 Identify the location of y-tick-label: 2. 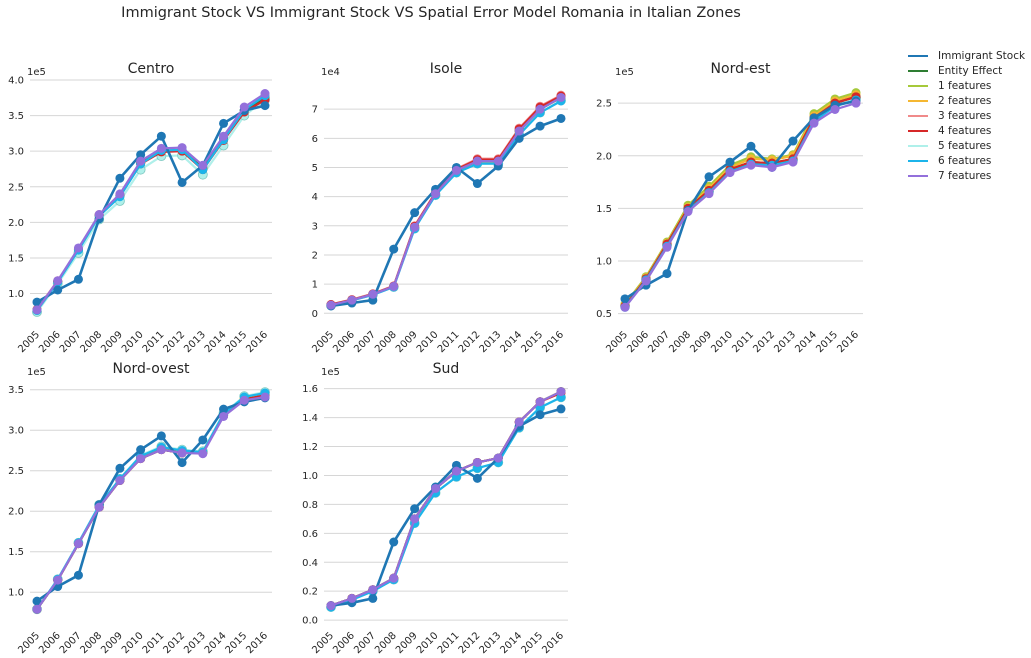
(315, 255).